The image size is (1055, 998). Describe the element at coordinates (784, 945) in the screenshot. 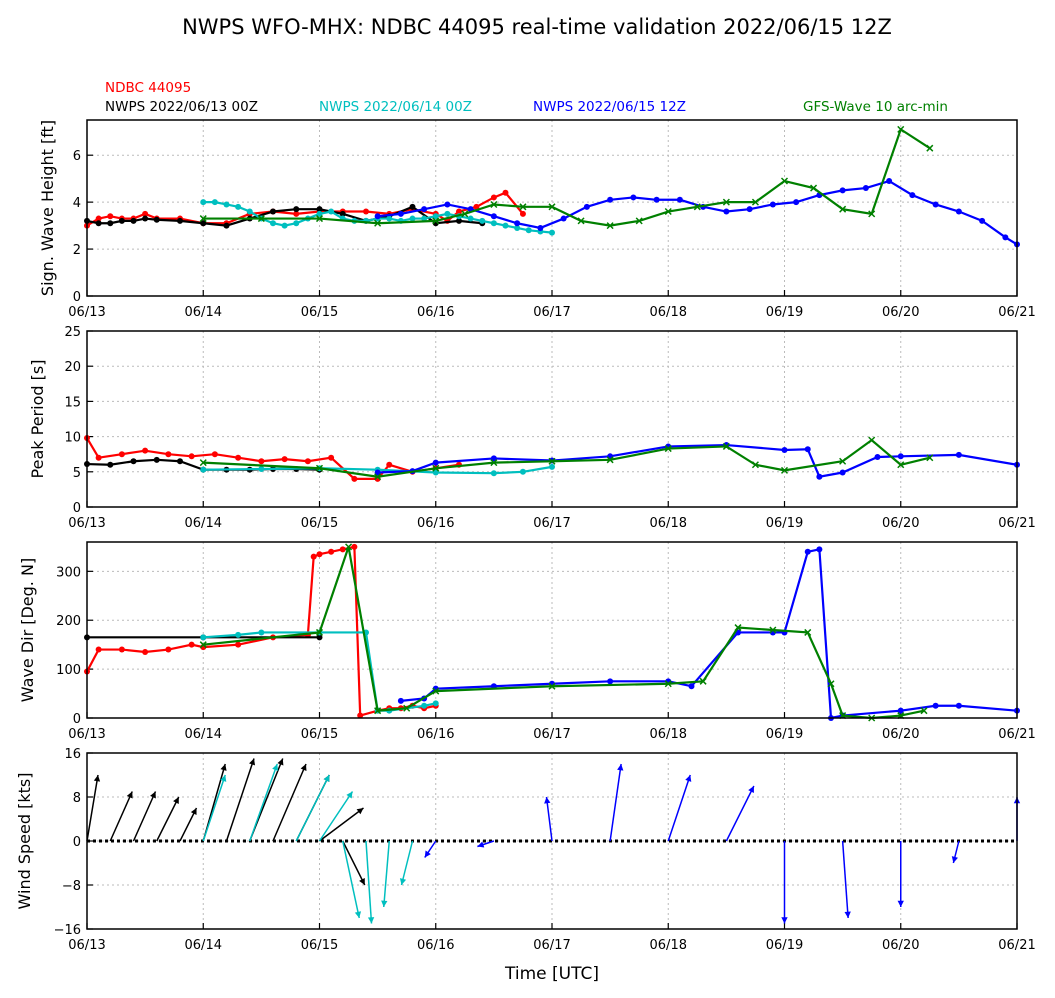

I see `x-tick-label: 06/19` at that location.